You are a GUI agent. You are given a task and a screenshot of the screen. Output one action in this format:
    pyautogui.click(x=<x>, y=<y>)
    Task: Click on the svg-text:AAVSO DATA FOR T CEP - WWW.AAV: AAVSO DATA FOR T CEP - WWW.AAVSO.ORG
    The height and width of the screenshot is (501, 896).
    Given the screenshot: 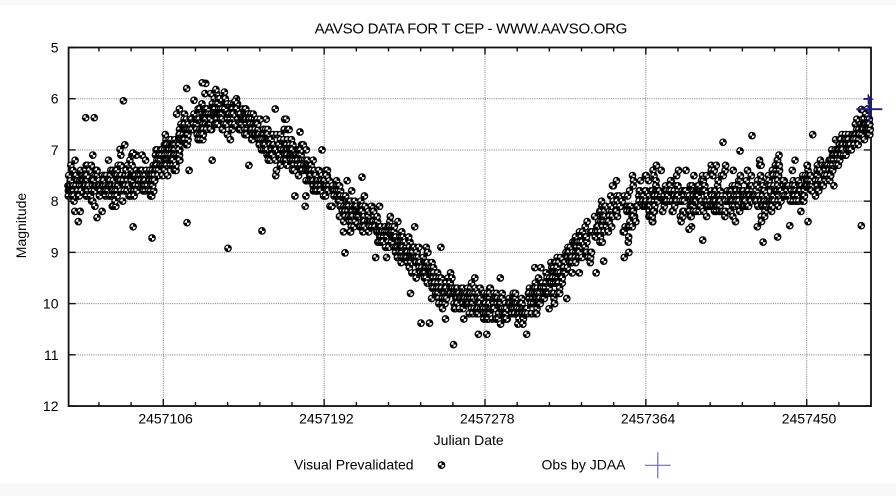 What is the action you would take?
    pyautogui.click(x=471, y=28)
    